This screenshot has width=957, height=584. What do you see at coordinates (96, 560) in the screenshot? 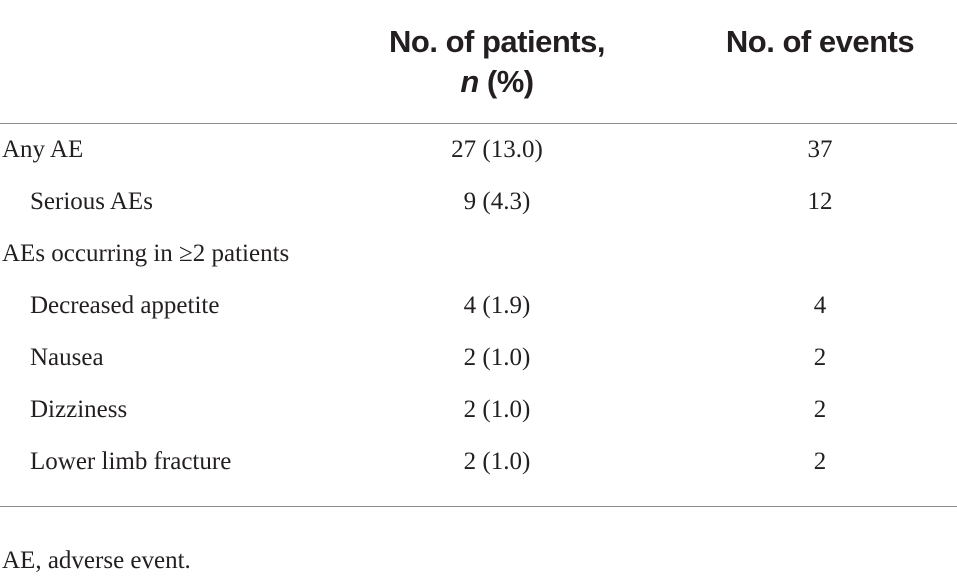
I see `footnote: AE, adverse event.` at bounding box center [96, 560].